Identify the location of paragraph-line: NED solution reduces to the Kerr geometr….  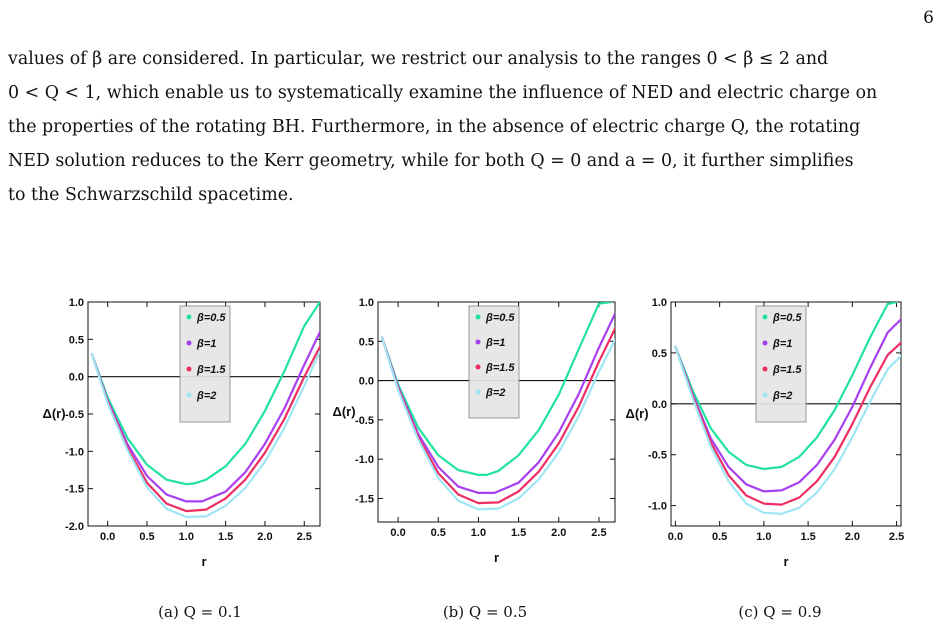
(431, 161).